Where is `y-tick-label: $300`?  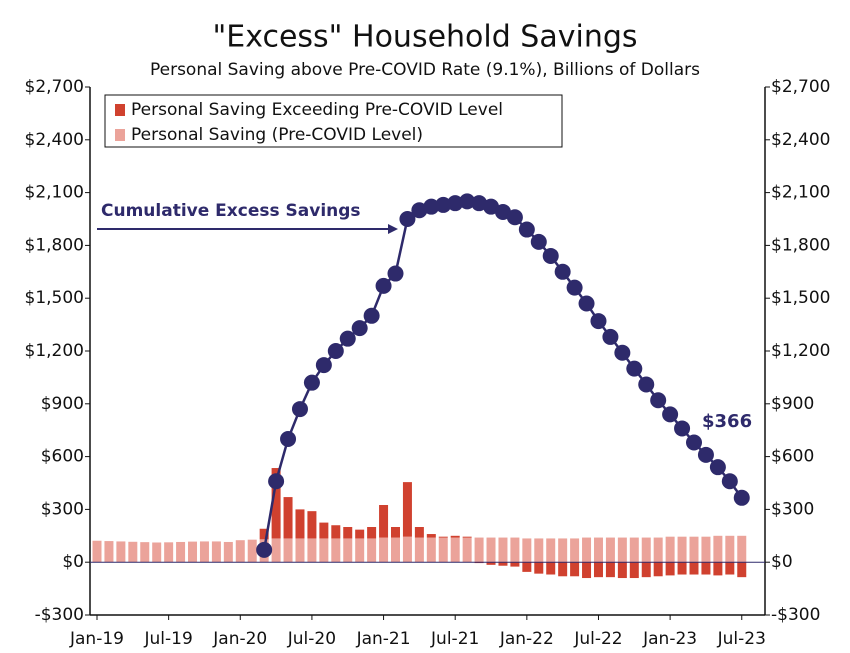
y-tick-label: $300 is located at coordinates (62, 509).